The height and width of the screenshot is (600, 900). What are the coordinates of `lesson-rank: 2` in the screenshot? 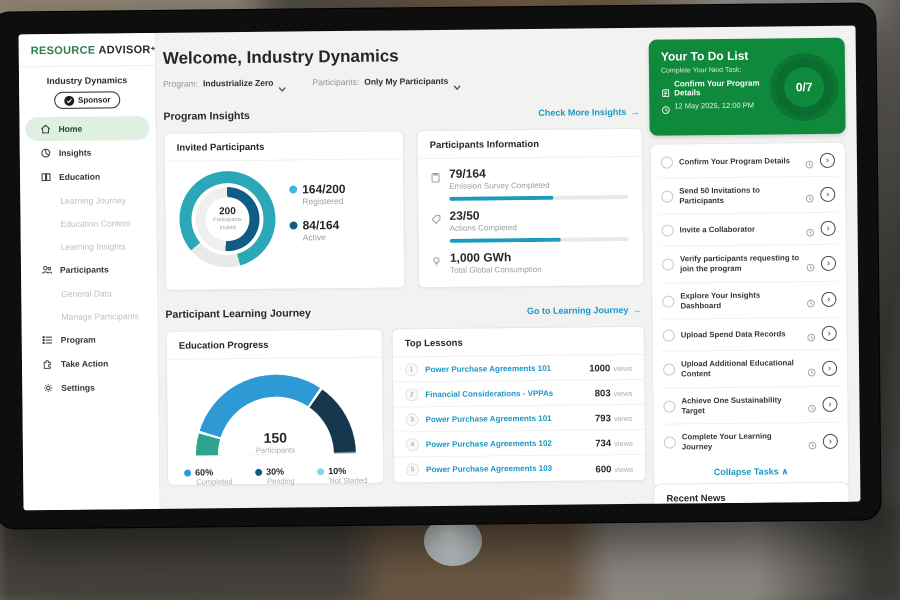 It's located at (412, 394).